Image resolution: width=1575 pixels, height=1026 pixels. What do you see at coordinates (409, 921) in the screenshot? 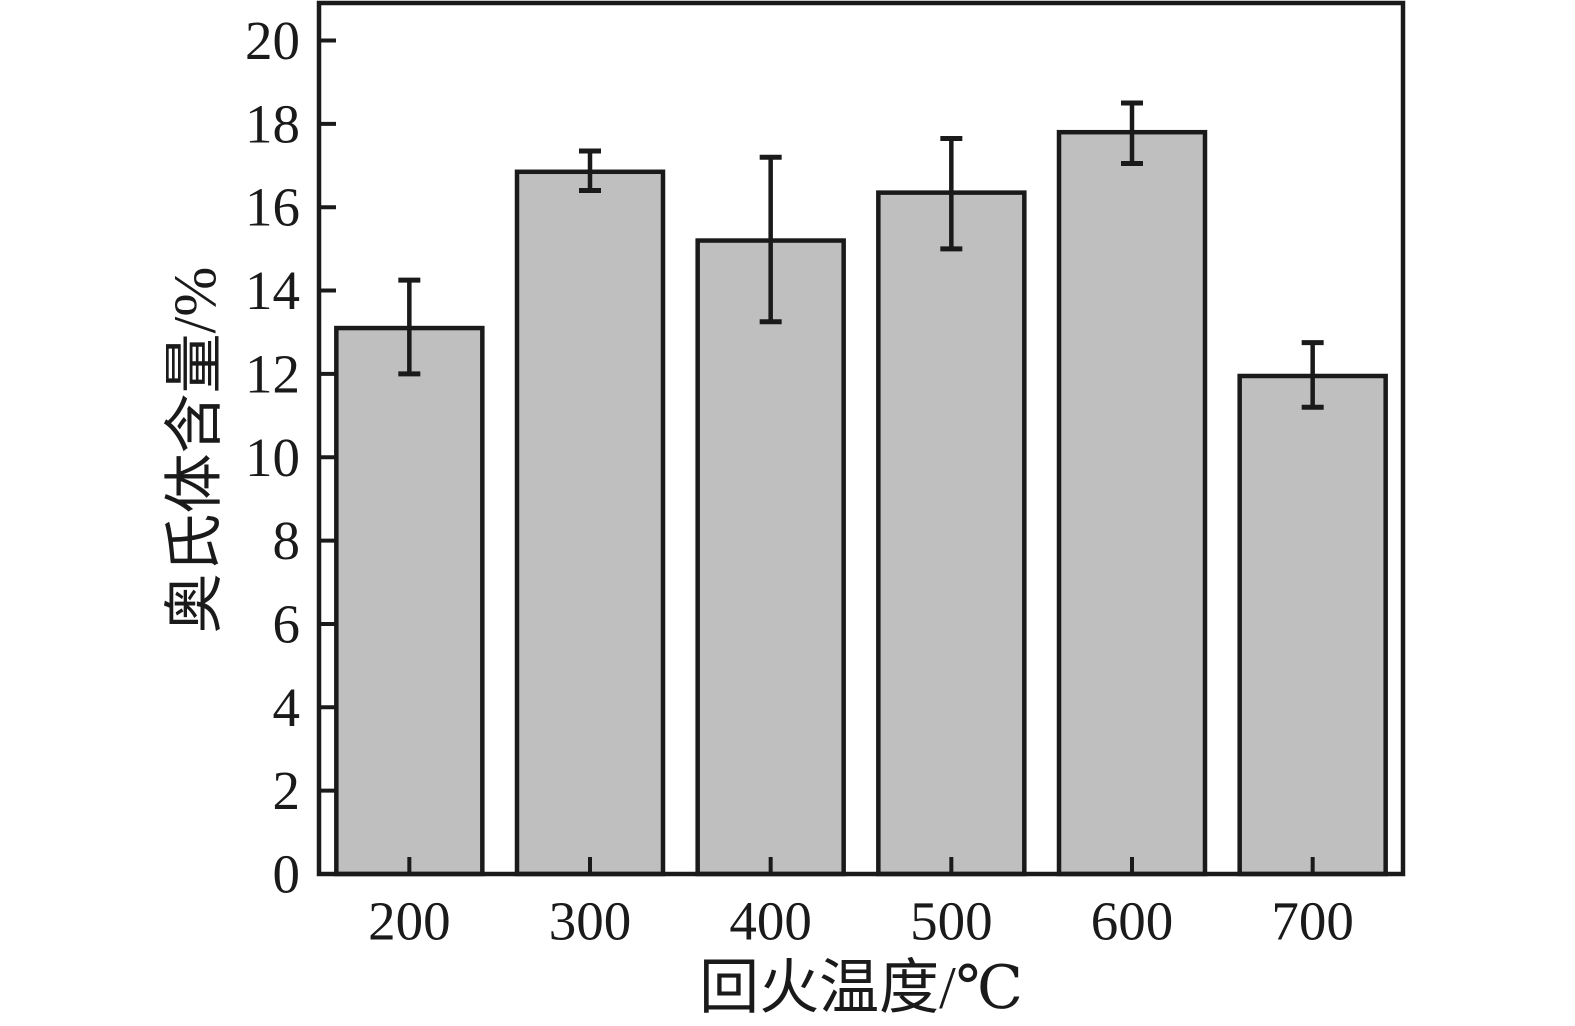
I see `x-tick-label-200: 200` at bounding box center [409, 921].